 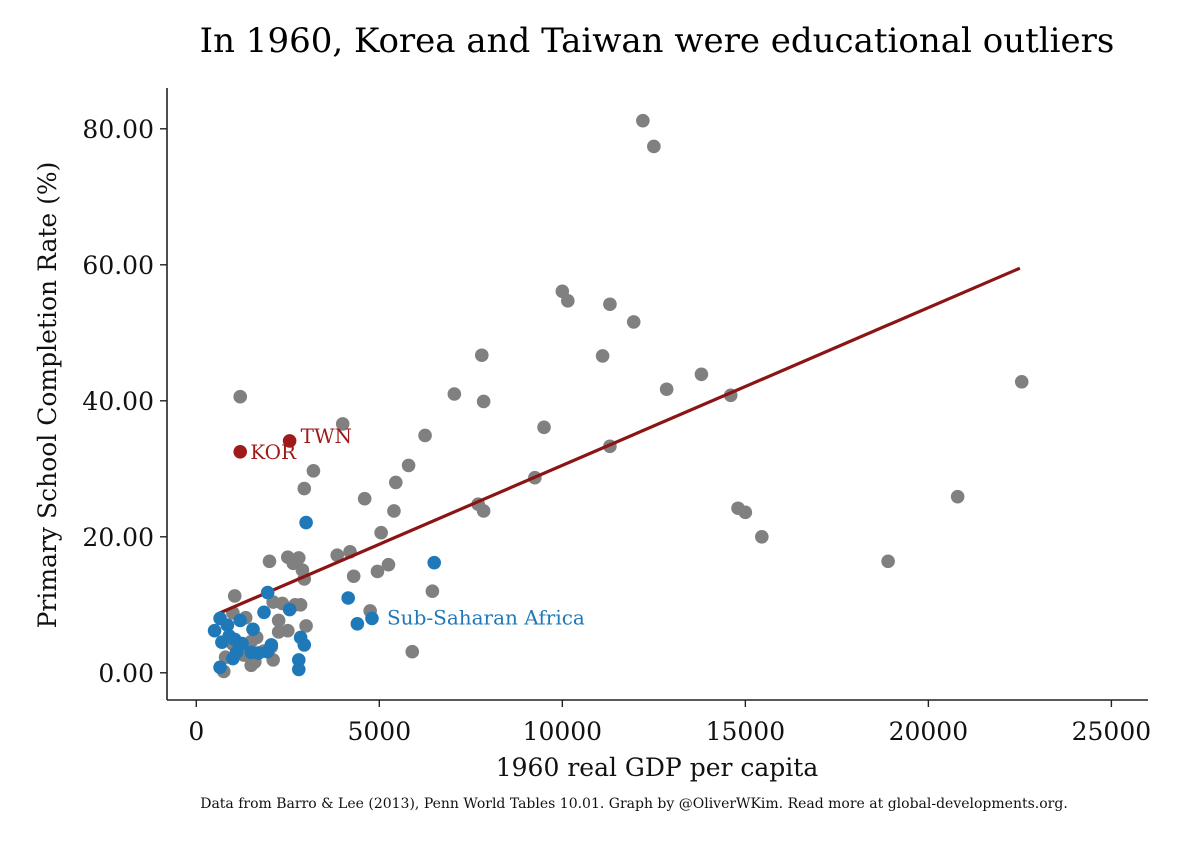 What do you see at coordinates (486, 617) in the screenshot?
I see `series-label-ssa: Sub-Saharan Africa` at bounding box center [486, 617].